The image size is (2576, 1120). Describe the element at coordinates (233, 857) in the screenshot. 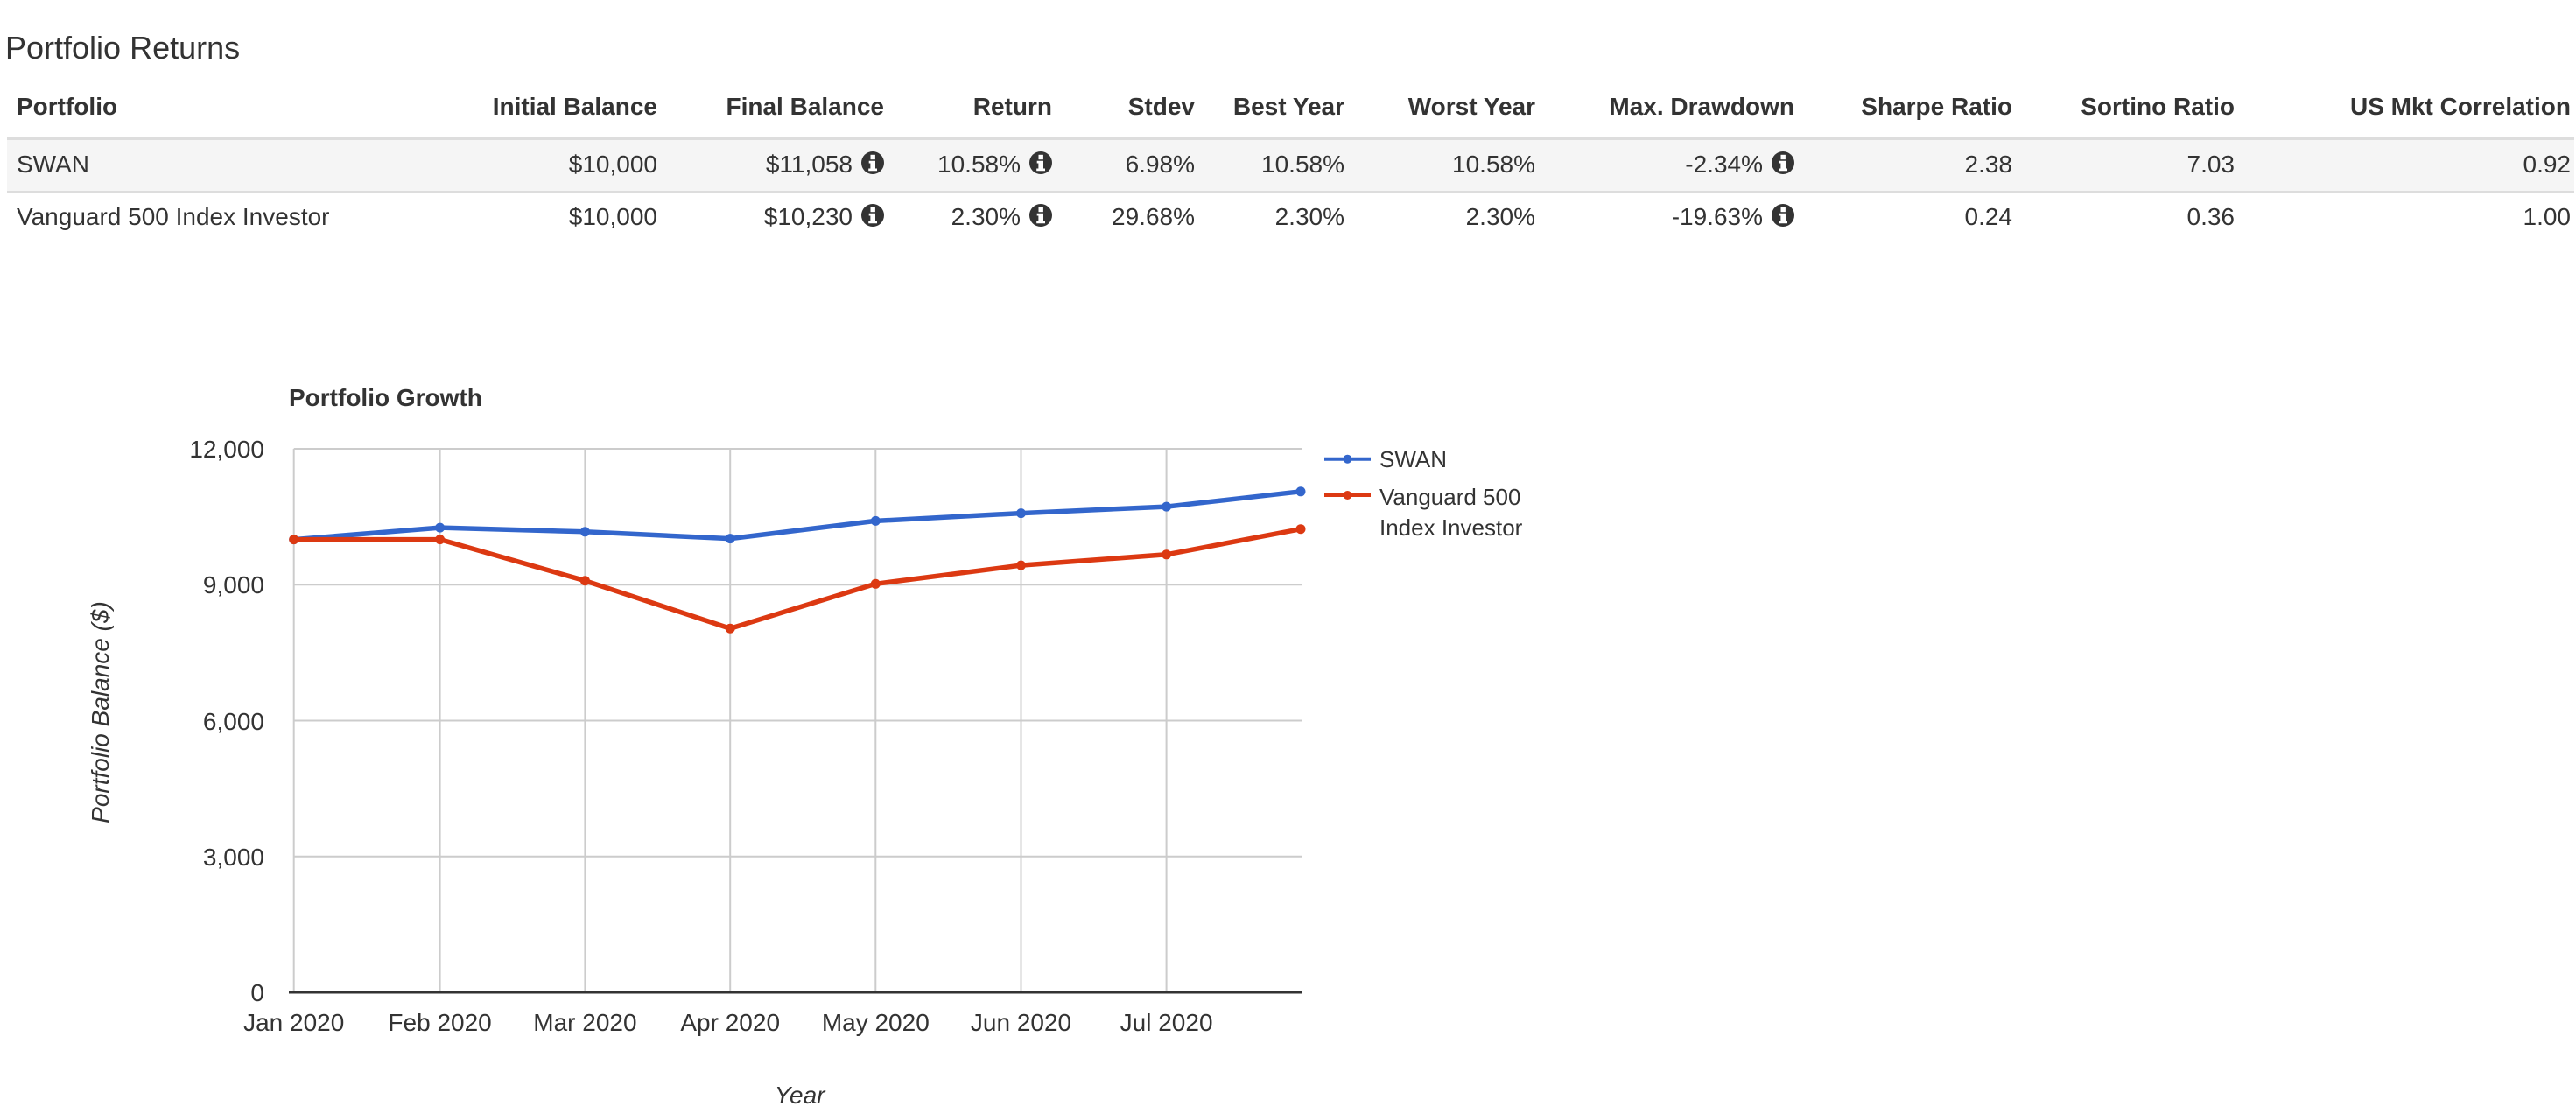

I see `svg-text: 3,000` at that location.